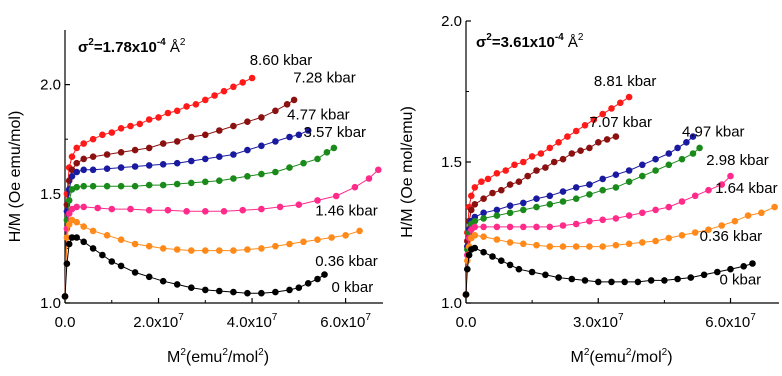  Describe the element at coordinates (451, 303) in the screenshot. I see `y-tick-label: 1.0` at that location.